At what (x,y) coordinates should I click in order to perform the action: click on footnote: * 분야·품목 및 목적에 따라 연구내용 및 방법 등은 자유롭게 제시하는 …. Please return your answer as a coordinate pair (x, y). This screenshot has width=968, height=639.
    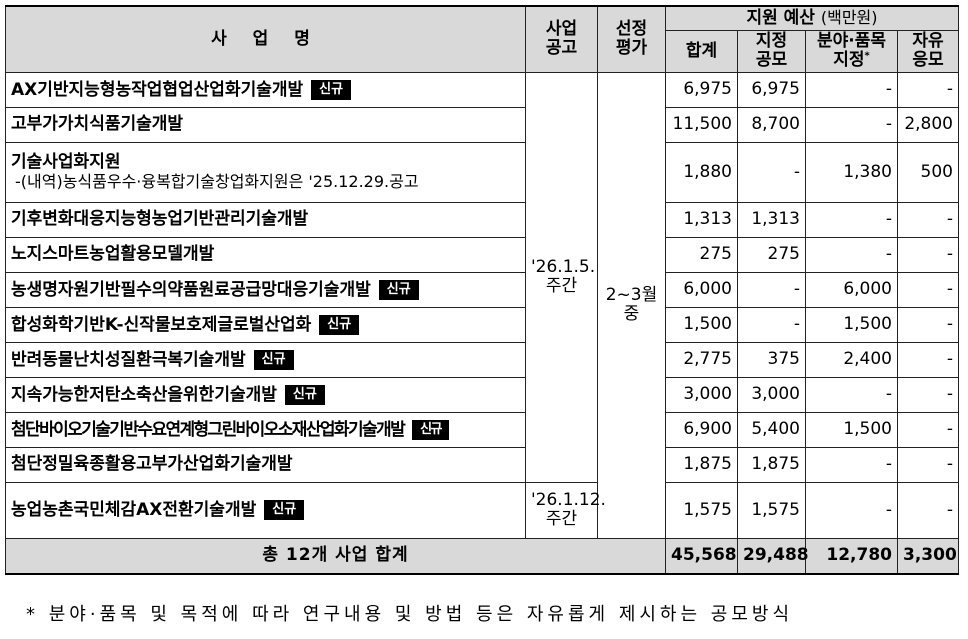
    Looking at the image, I should click on (410, 614).